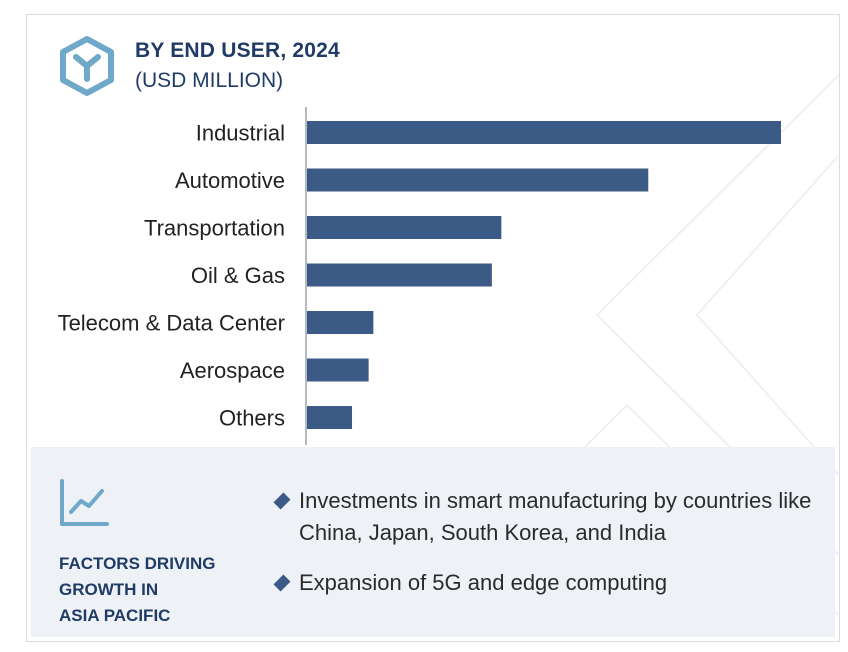  What do you see at coordinates (230, 180) in the screenshot?
I see `category-label: Automotive` at bounding box center [230, 180].